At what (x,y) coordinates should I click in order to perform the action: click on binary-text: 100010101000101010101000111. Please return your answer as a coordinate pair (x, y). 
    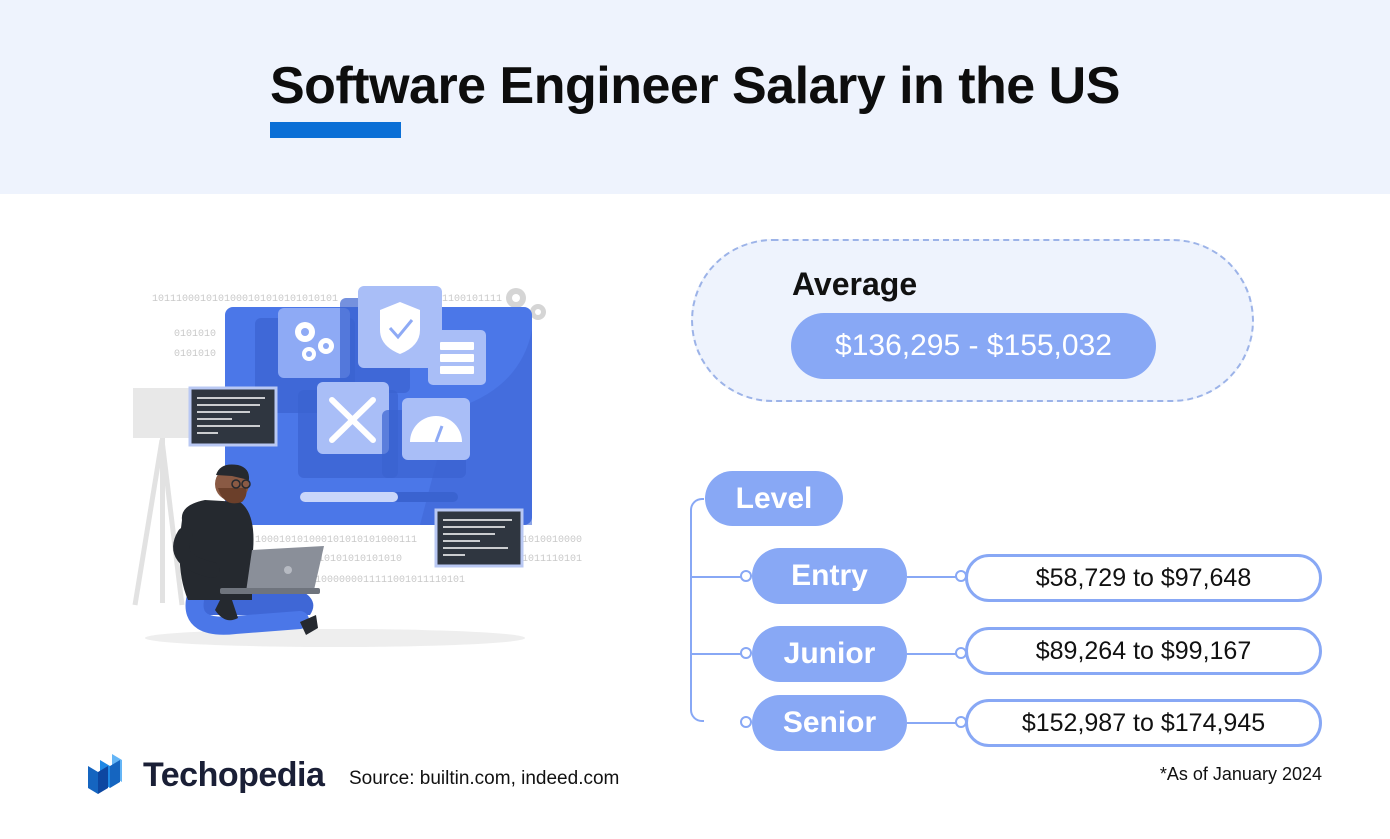
    Looking at the image, I should click on (336, 540).